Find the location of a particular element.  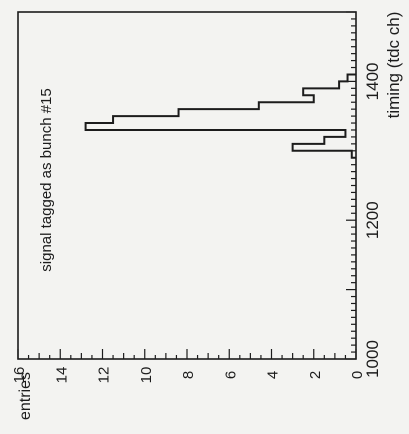

entries-tick-label: 0 is located at coordinates (357, 375).